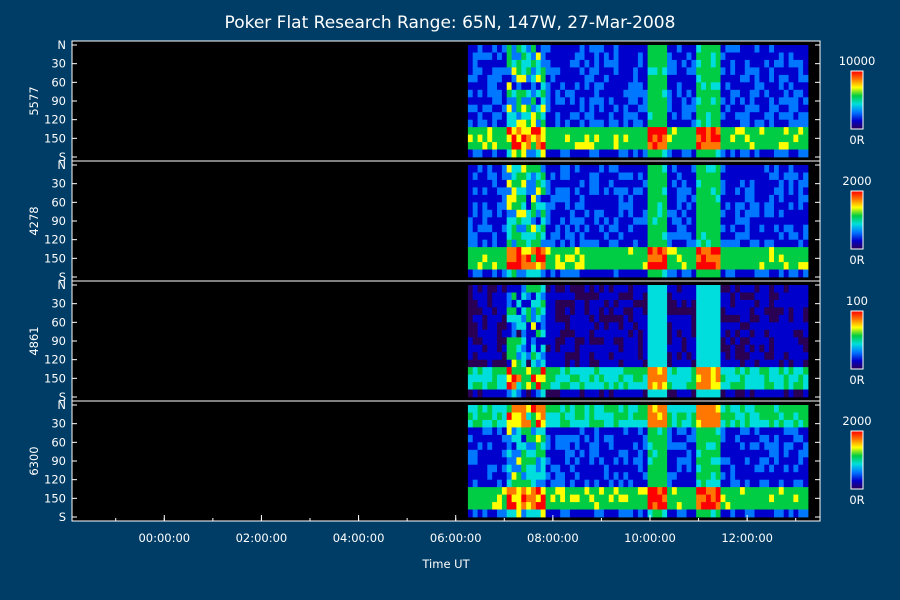 The height and width of the screenshot is (600, 900). I want to click on colorbar-max-label: 100, so click(857, 301).